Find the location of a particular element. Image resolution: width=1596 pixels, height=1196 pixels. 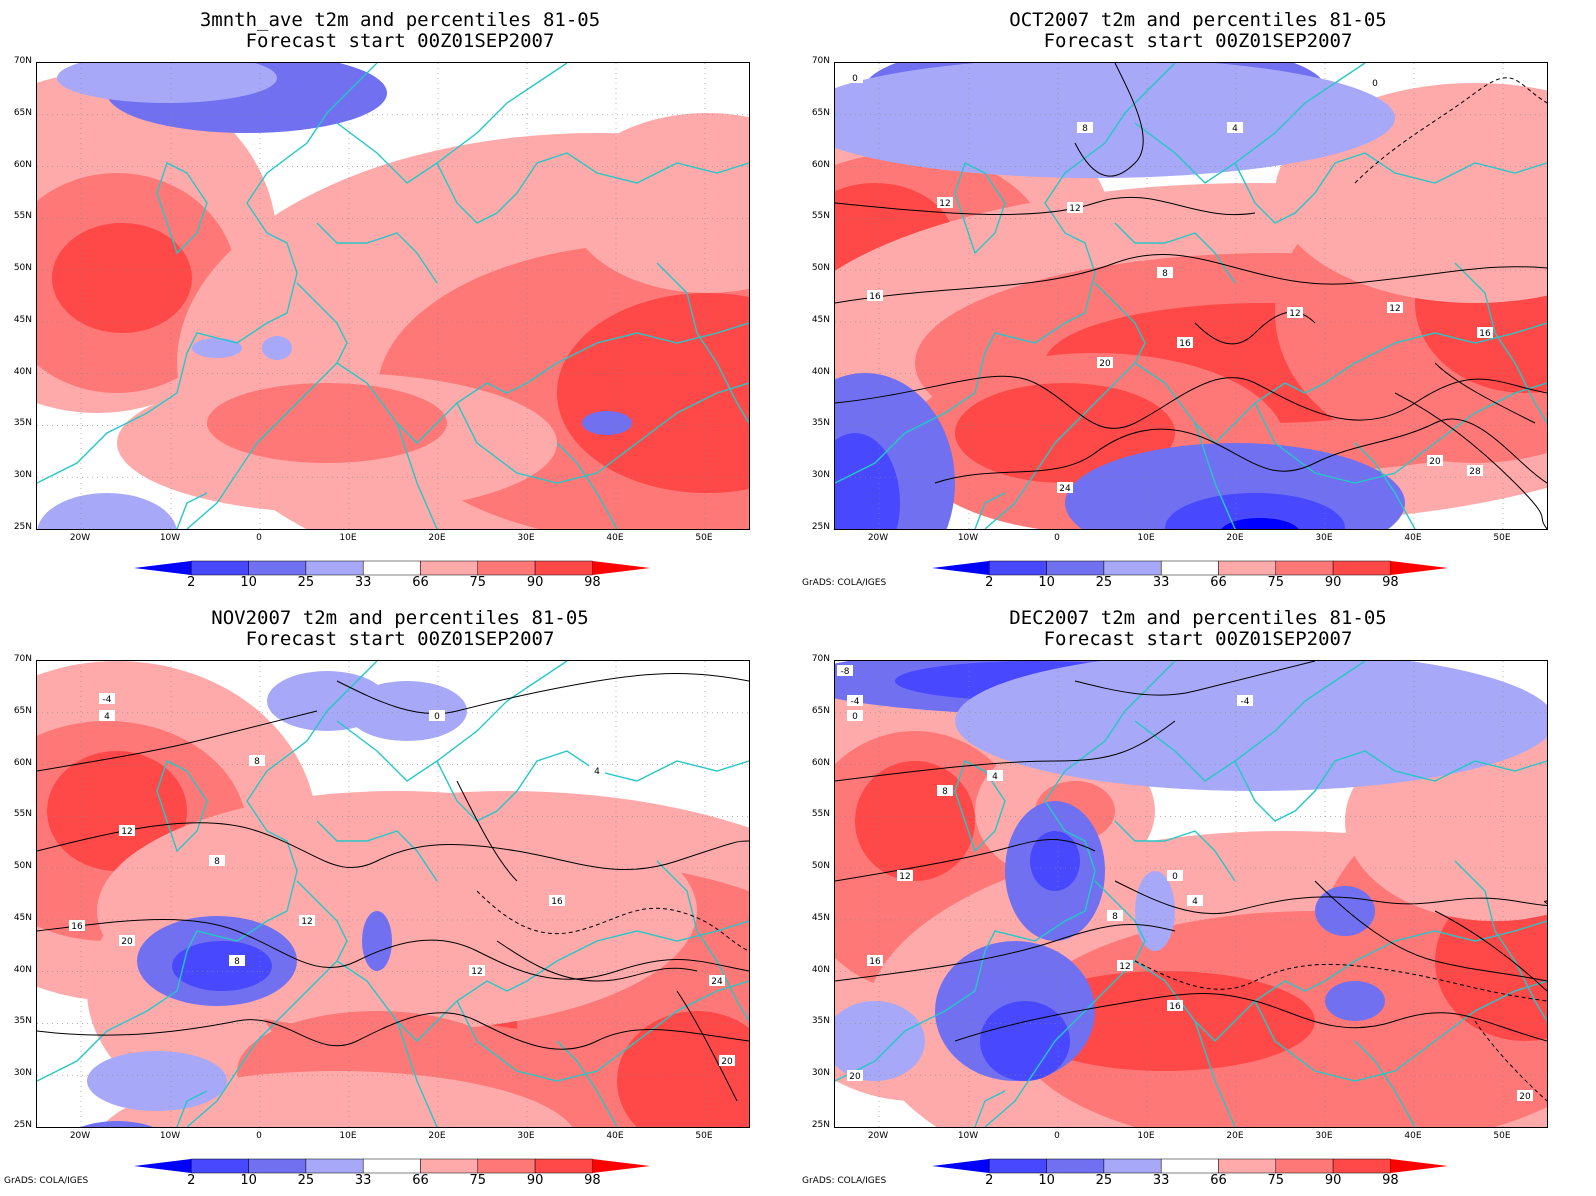

colorbar is located at coordinates (1190, 568).